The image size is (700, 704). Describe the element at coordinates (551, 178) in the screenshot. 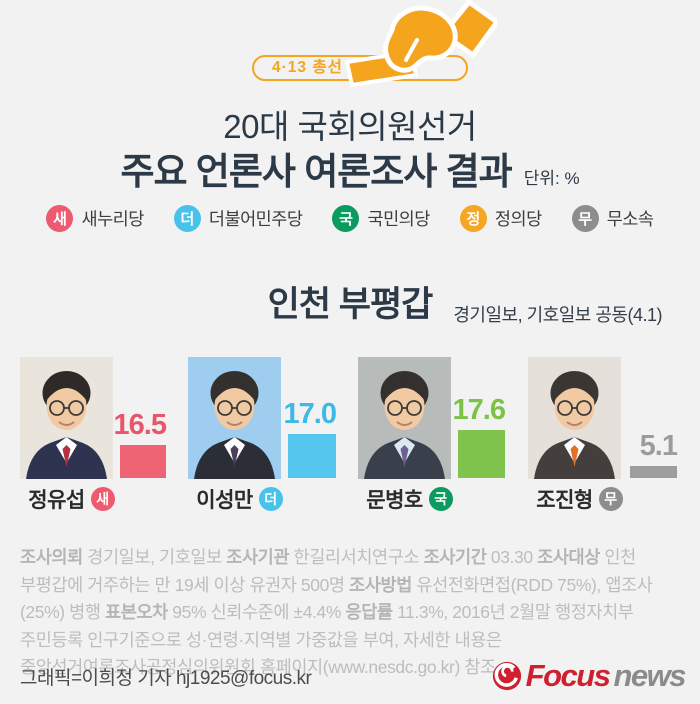

I see `unit-label: 단위: %` at that location.